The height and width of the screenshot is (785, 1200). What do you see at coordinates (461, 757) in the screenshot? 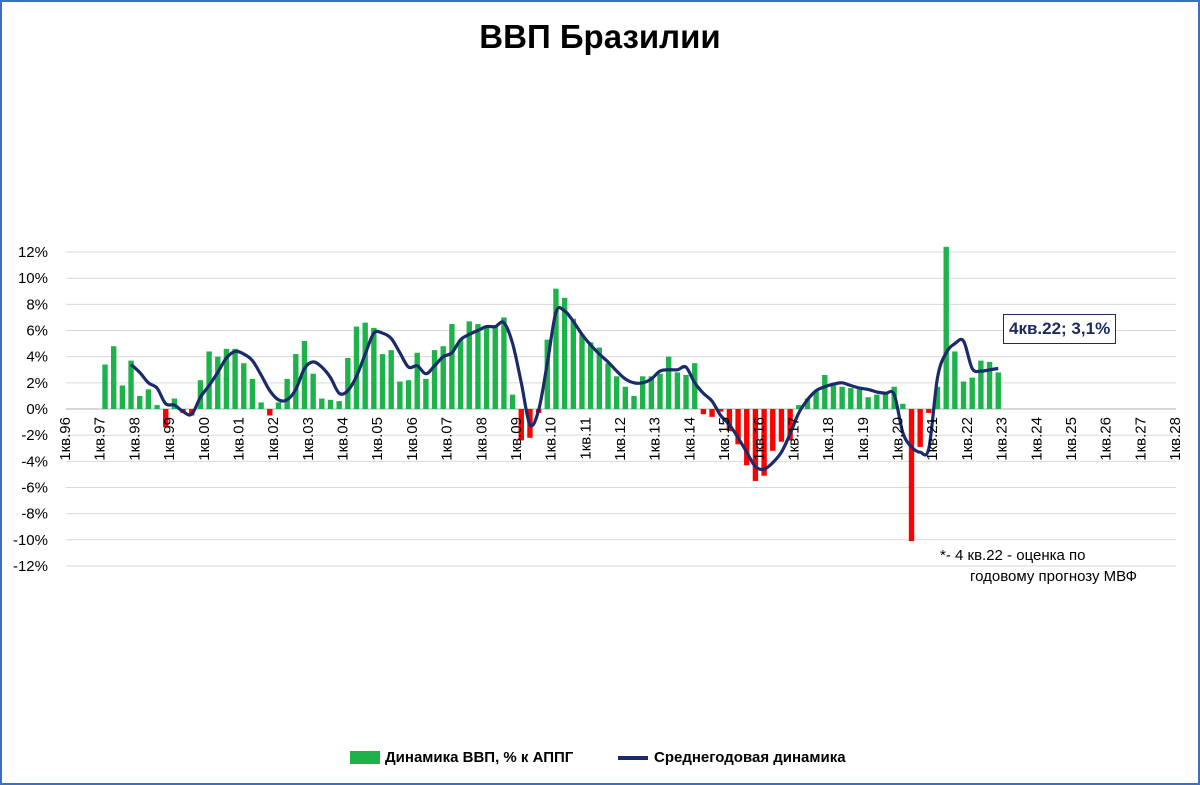
I see `legend-item-bars: Динамика ВВП, % к АППГ` at bounding box center [461, 757].